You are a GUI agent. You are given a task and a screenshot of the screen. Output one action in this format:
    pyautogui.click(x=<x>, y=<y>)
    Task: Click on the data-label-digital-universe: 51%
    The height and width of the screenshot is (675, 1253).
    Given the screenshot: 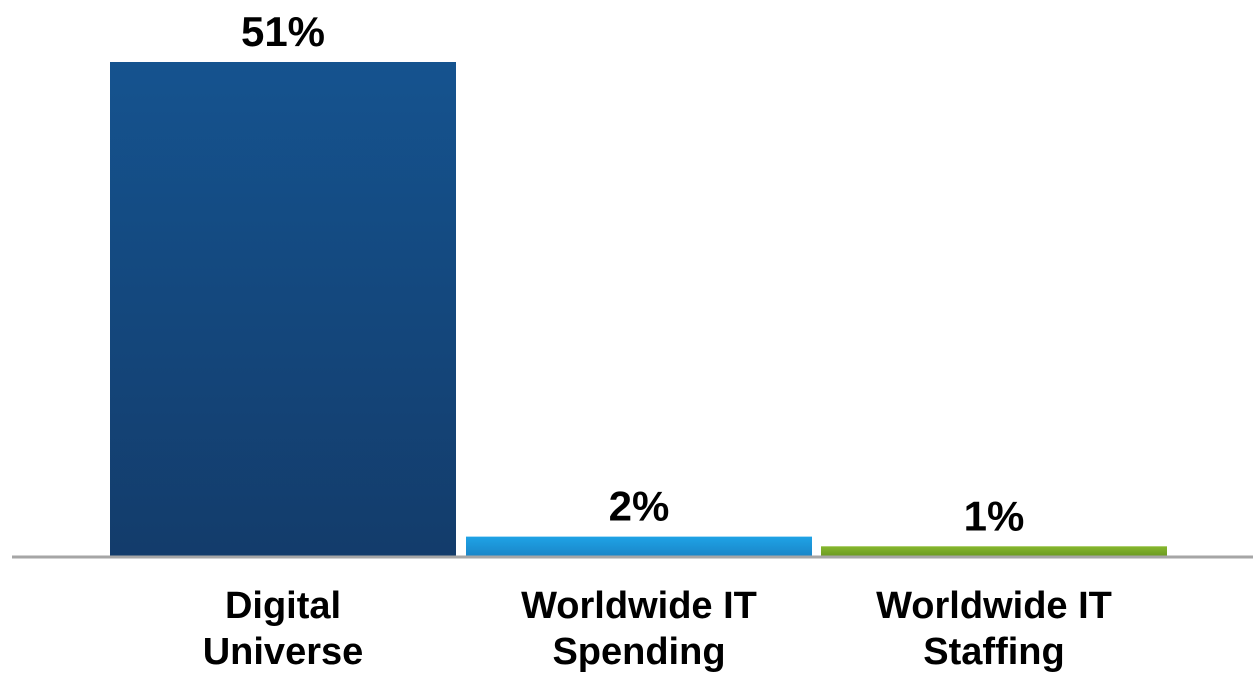 What is the action you would take?
    pyautogui.click(x=283, y=31)
    